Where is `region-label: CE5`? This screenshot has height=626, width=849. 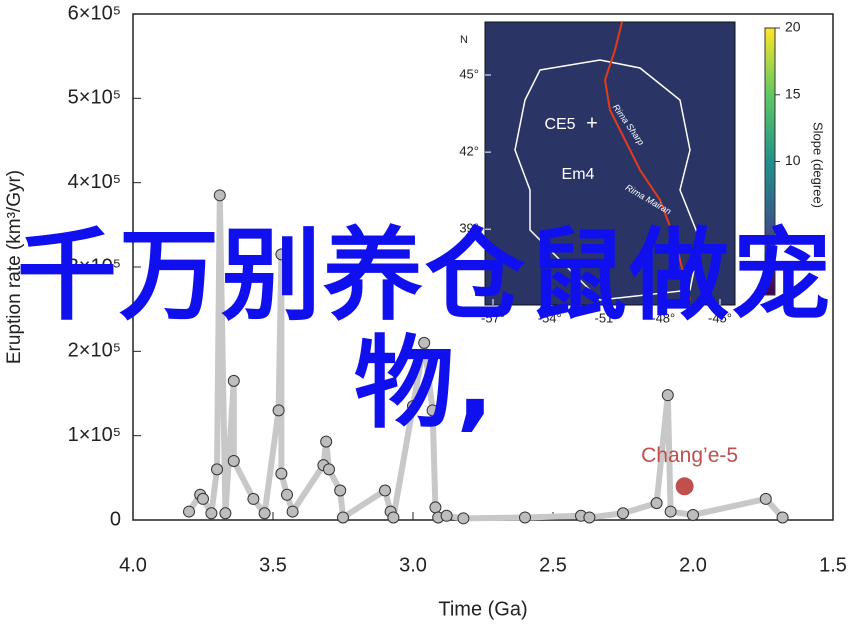 region-label: CE5 is located at coordinates (559, 124).